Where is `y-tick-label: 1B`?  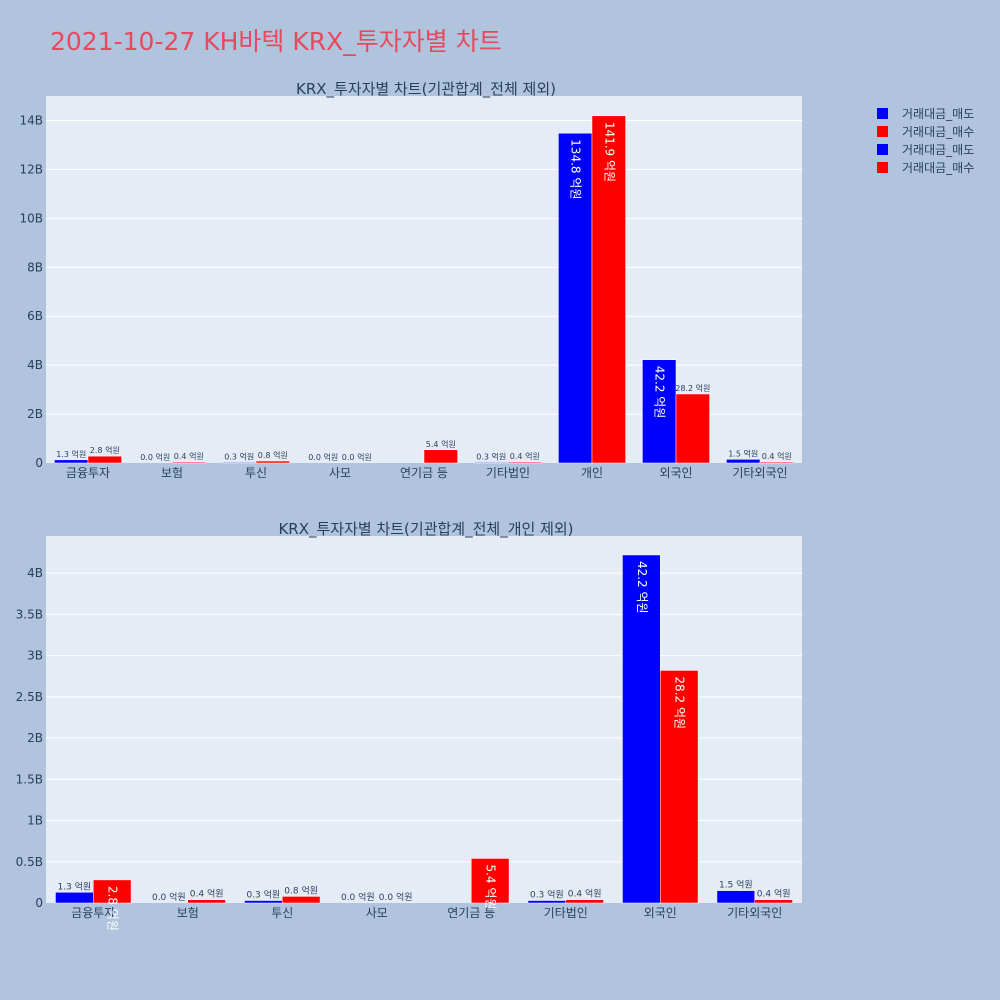
y-tick-label: 1B is located at coordinates (35, 821).